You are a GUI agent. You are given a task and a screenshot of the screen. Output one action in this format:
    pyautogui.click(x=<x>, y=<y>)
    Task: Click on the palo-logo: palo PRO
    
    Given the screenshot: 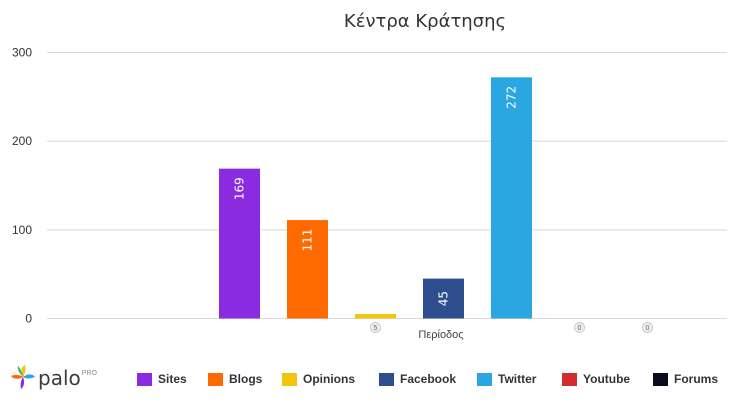 What is the action you would take?
    pyautogui.click(x=53, y=377)
    